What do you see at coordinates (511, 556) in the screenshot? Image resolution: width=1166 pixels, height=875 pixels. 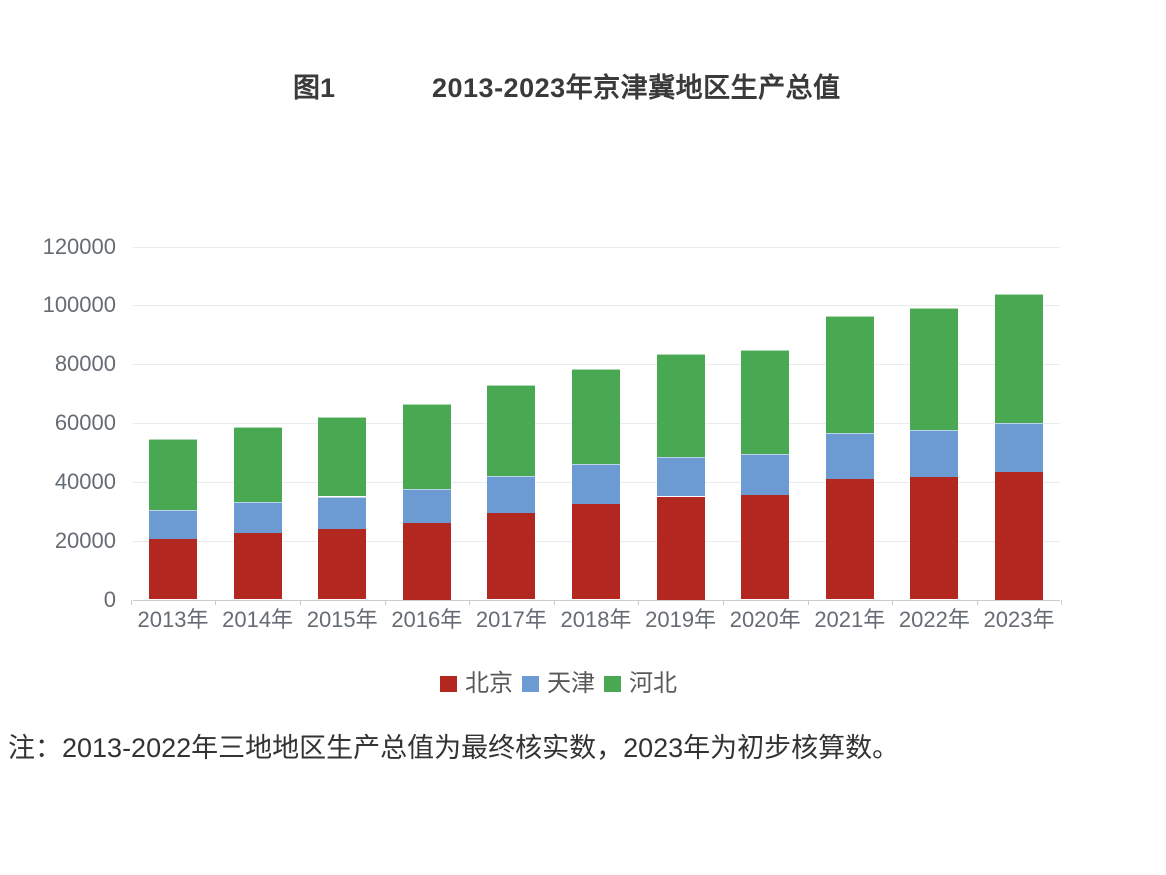 I see `bar-segment-北京-2017年` at bounding box center [511, 556].